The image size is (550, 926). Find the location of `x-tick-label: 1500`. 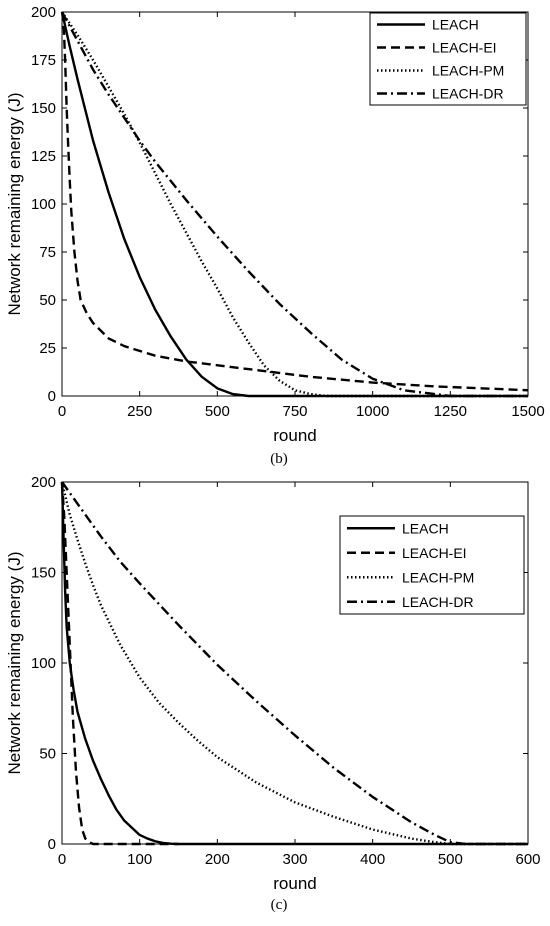

x-tick-label: 1500 is located at coordinates (527, 411).